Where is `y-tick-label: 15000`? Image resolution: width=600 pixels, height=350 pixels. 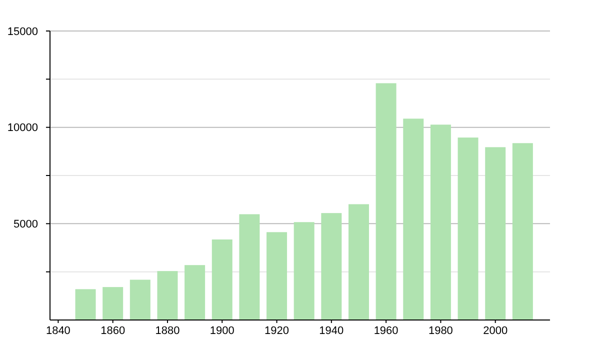 y-tick-label: 15000 is located at coordinates (22, 32).